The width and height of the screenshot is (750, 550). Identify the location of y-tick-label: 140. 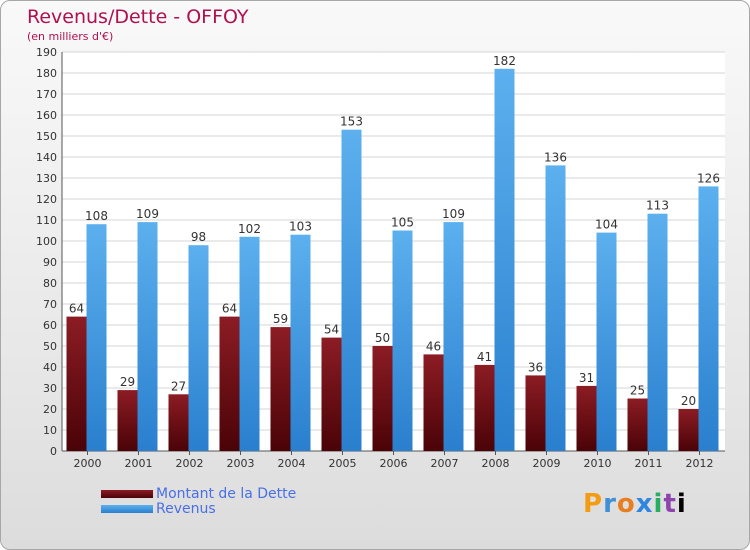
(46, 157).